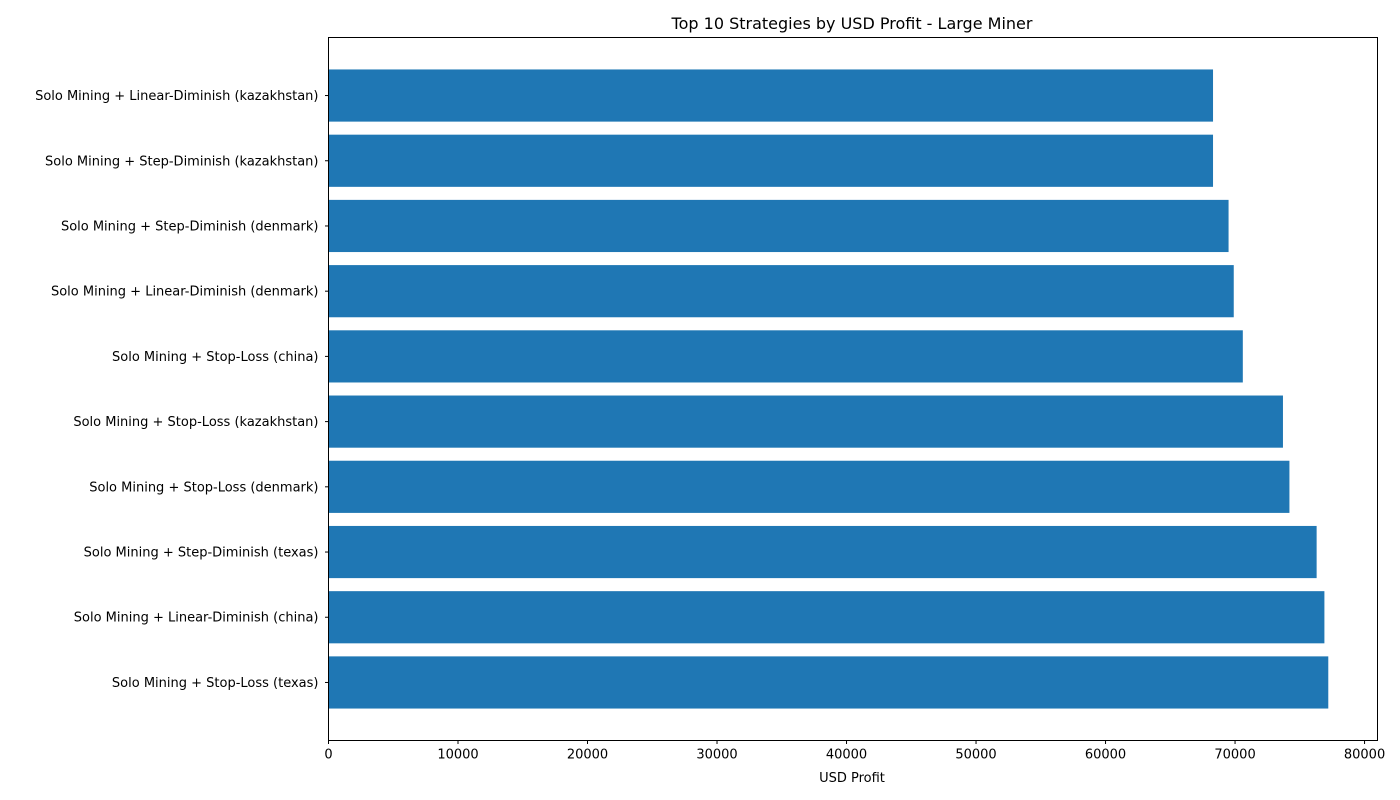  What do you see at coordinates (190, 226) in the screenshot?
I see `y-tick-label: Solo Mining + Step-Diminish (denmark)` at bounding box center [190, 226].